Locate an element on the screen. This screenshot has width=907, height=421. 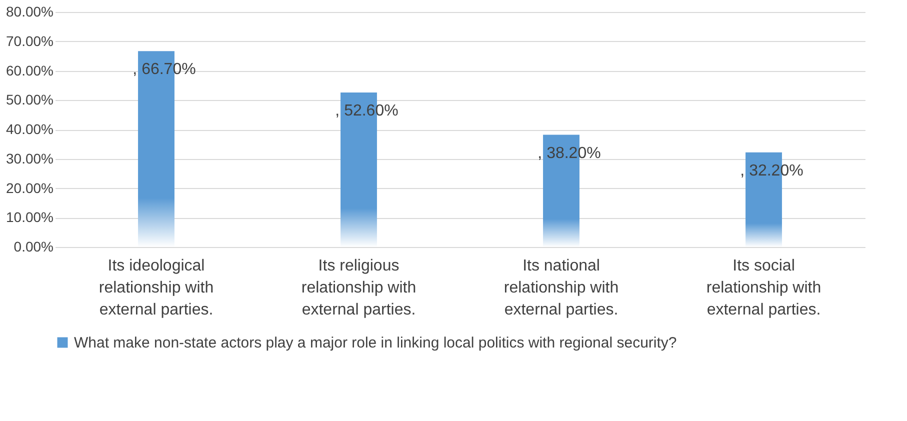
y-tick-label: 0.00% is located at coordinates (34, 246).